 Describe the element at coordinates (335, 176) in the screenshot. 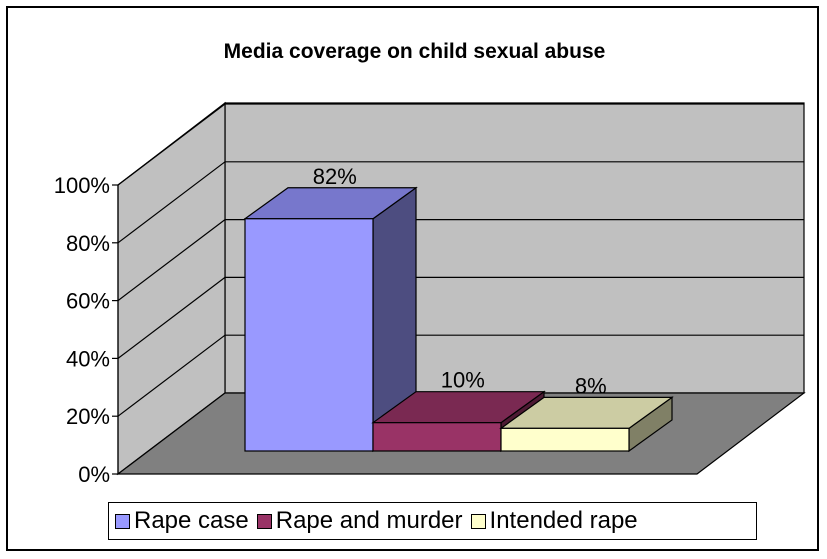

I see `data-label: 82%` at that location.